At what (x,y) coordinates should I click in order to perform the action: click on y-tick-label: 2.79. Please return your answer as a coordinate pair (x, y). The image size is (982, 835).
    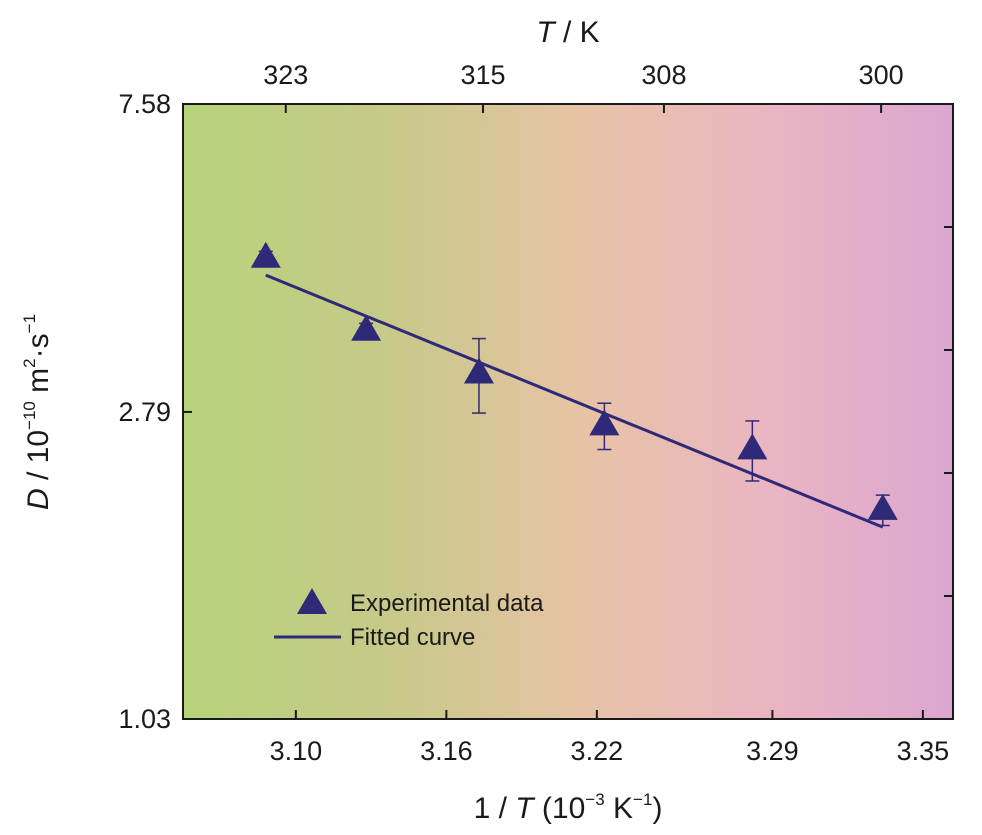
    Looking at the image, I should click on (144, 412).